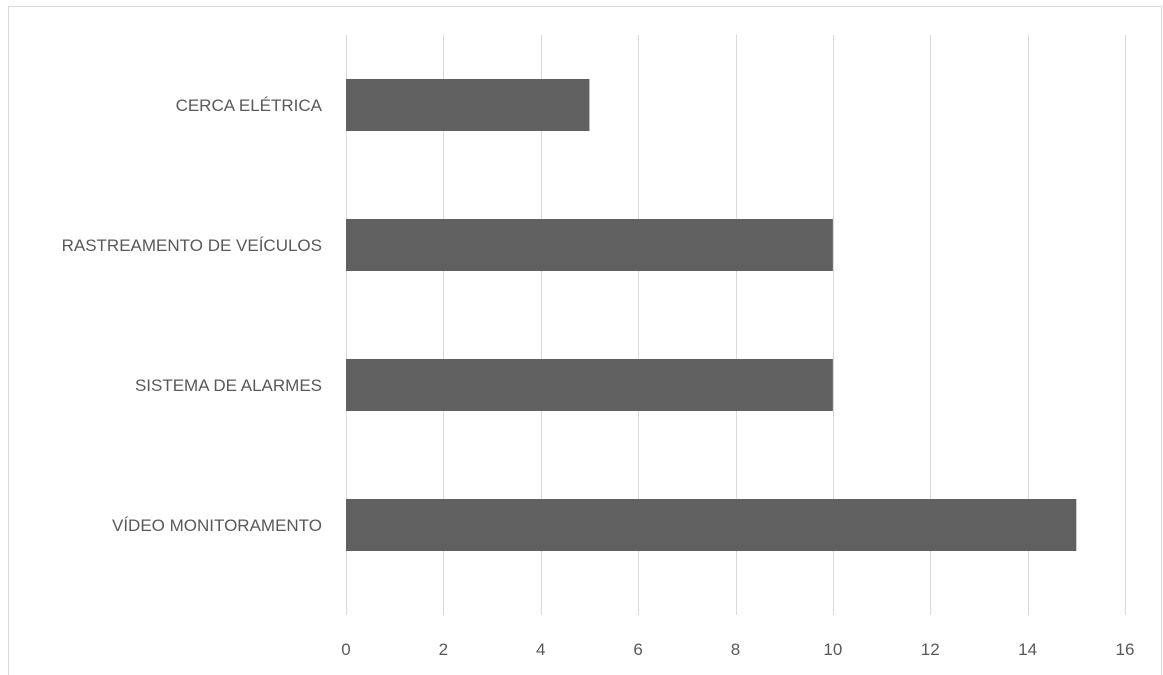 The width and height of the screenshot is (1163, 675). What do you see at coordinates (192, 245) in the screenshot?
I see `category-label: RASTREAMENTO DE VEÍCULOS` at bounding box center [192, 245].